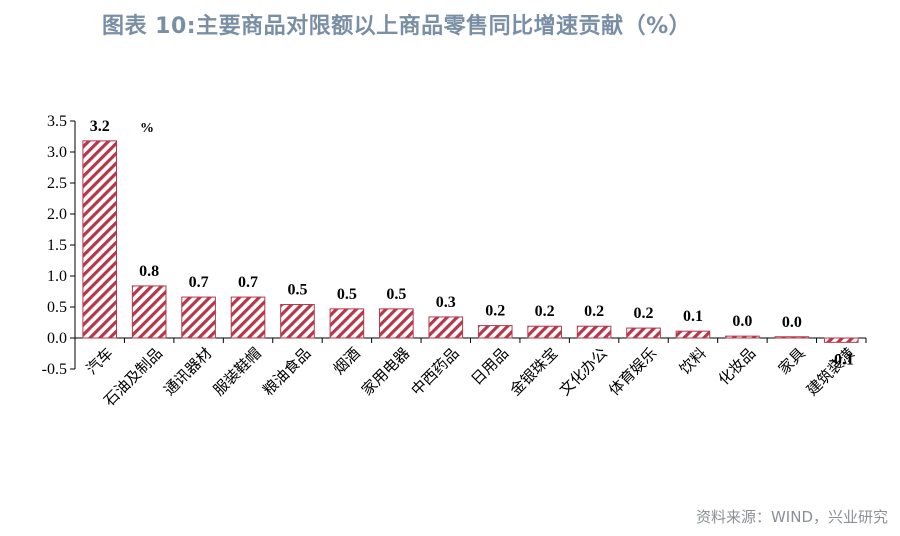 The image size is (900, 536). Describe the element at coordinates (489, 366) in the screenshot. I see `category-label: 日用品` at that location.